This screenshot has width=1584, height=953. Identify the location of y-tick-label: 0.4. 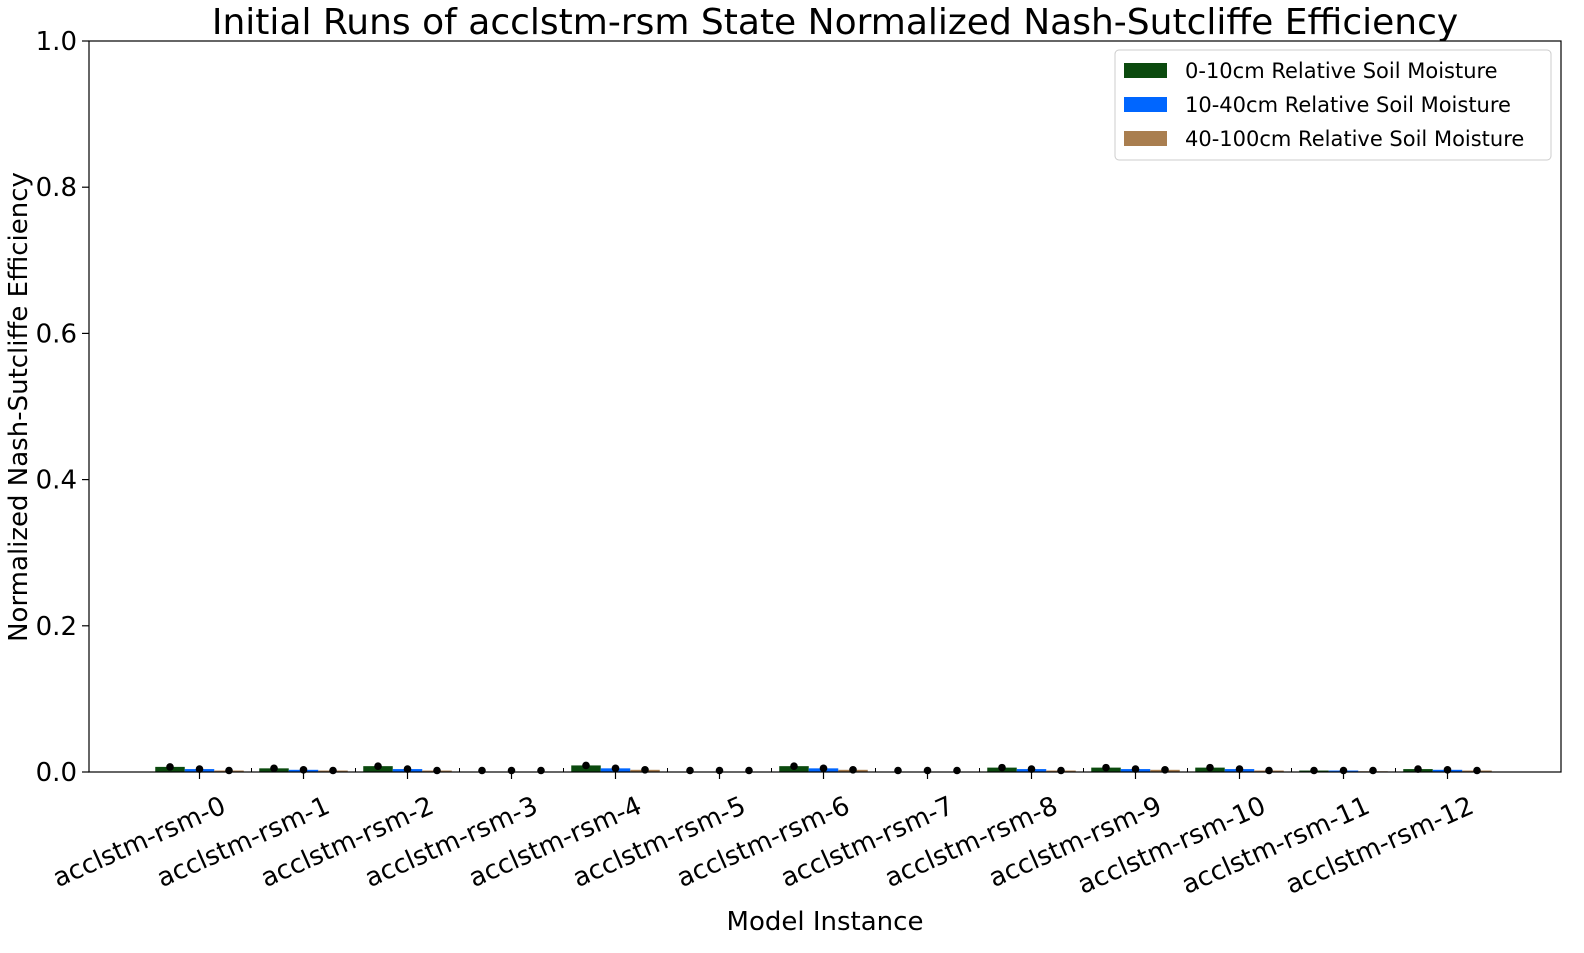
(56, 481).